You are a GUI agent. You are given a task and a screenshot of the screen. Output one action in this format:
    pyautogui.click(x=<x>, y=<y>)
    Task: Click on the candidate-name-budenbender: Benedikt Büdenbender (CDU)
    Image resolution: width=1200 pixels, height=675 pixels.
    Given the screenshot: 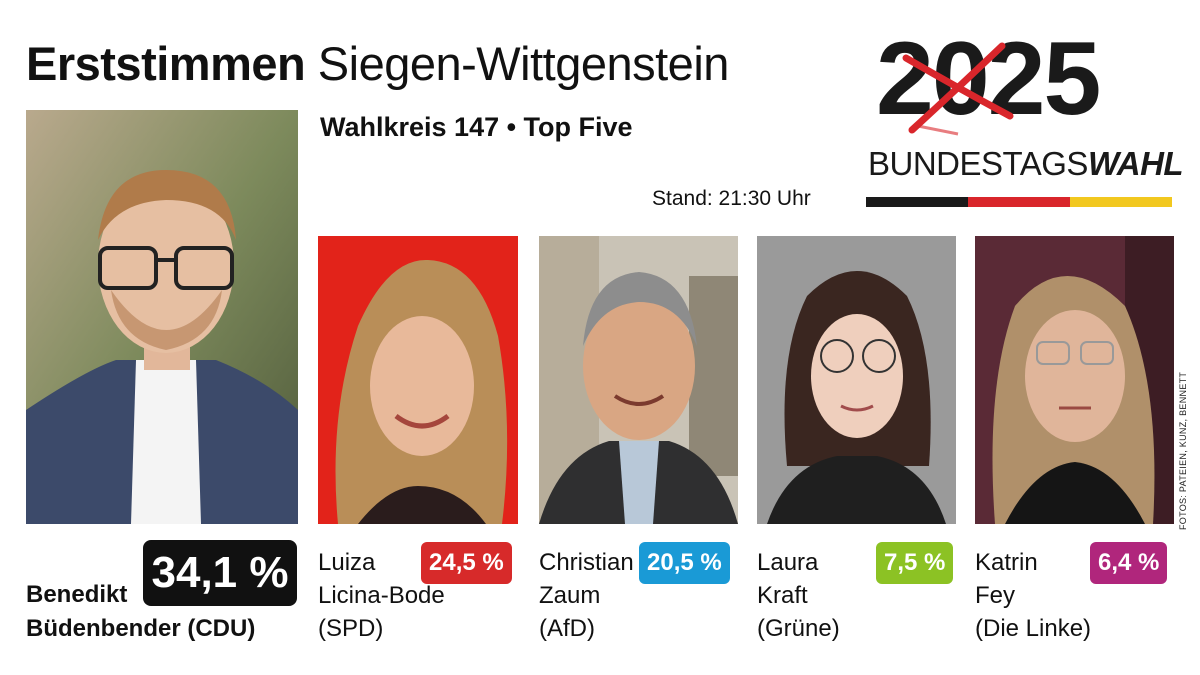 What is the action you would take?
    pyautogui.click(x=140, y=612)
    